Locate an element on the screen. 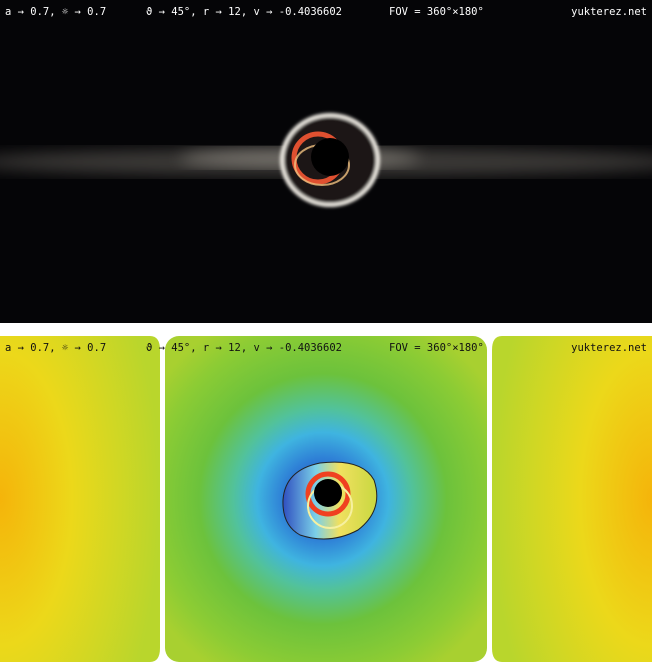 The width and height of the screenshot is (652, 662). map-left is located at coordinates (80, 499).